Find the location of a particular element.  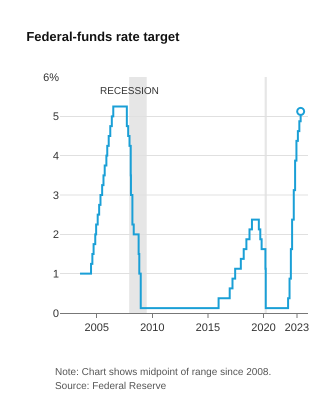

y-tick-label: 3 is located at coordinates (55, 196).